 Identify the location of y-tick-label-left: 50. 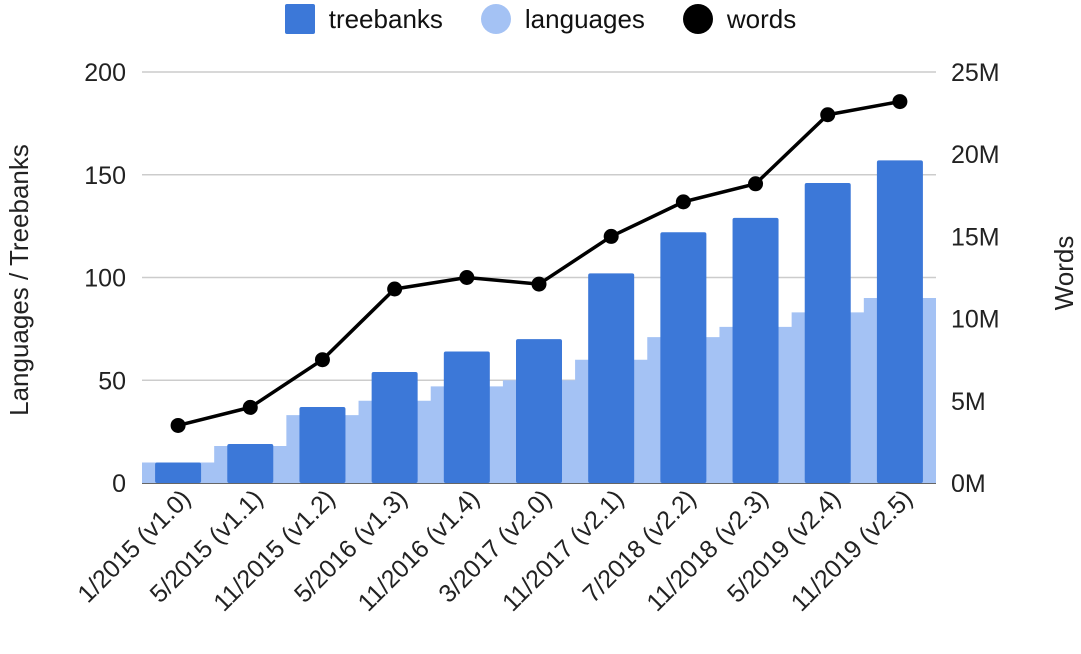
(112, 381).